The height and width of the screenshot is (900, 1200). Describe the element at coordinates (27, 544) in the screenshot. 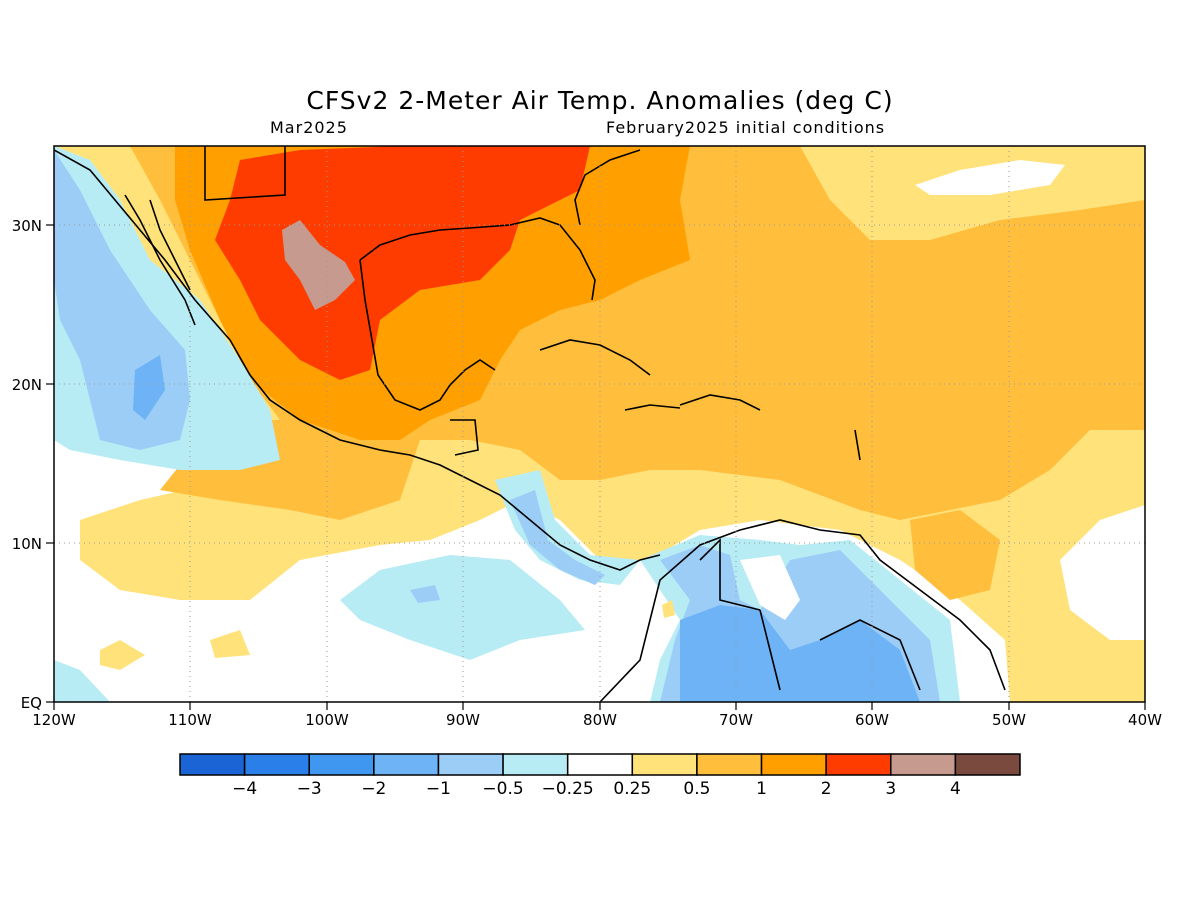

I see `lat-label: 10N` at that location.